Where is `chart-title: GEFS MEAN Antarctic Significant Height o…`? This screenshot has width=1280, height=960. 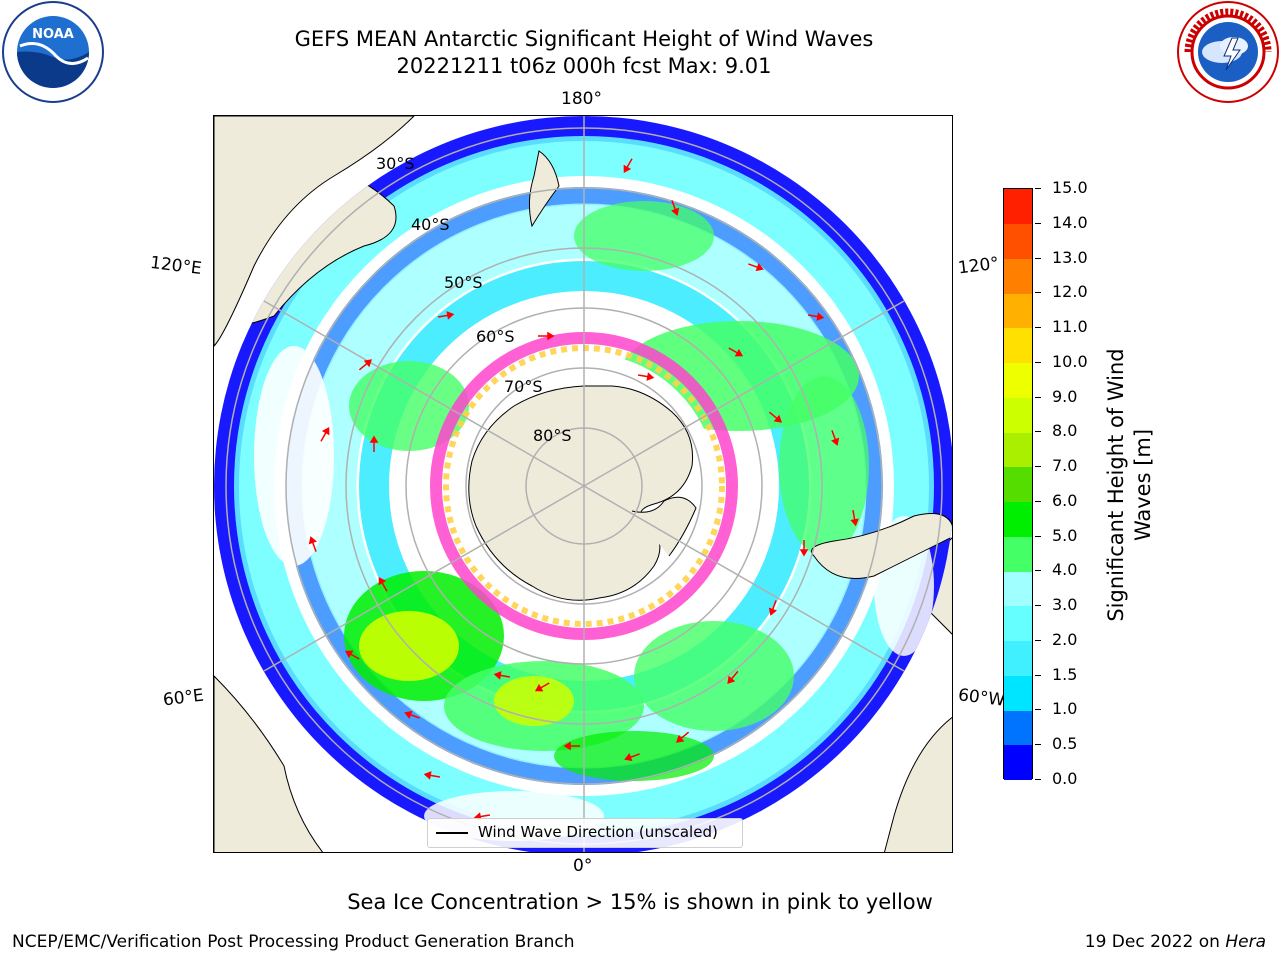 chart-title: GEFS MEAN Antarctic Significant Height o… is located at coordinates (584, 39).